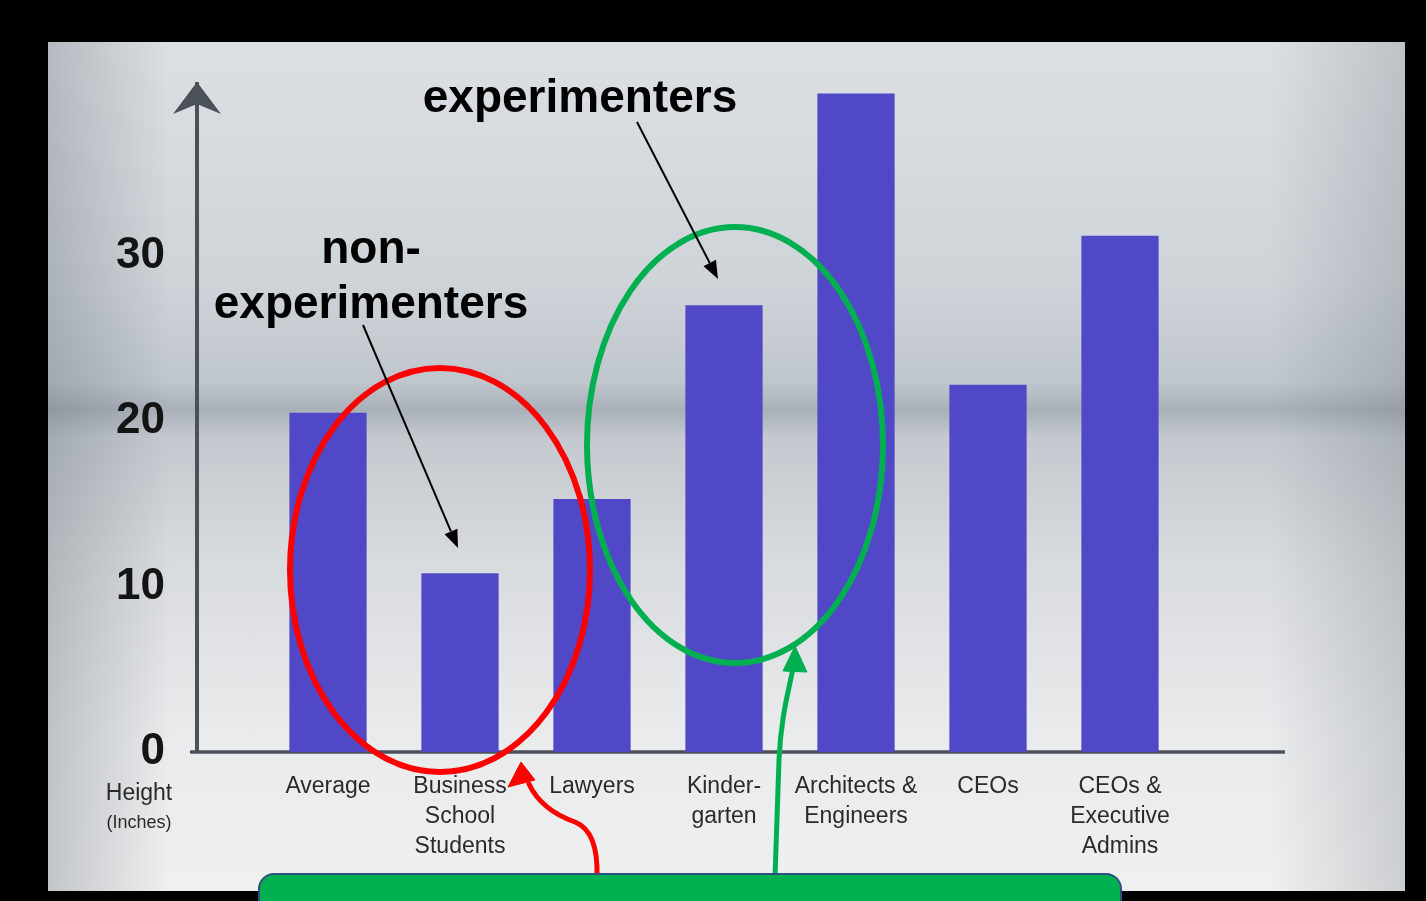 The height and width of the screenshot is (901, 1426). Describe the element at coordinates (140, 583) in the screenshot. I see `y-tick-label: 10` at that location.